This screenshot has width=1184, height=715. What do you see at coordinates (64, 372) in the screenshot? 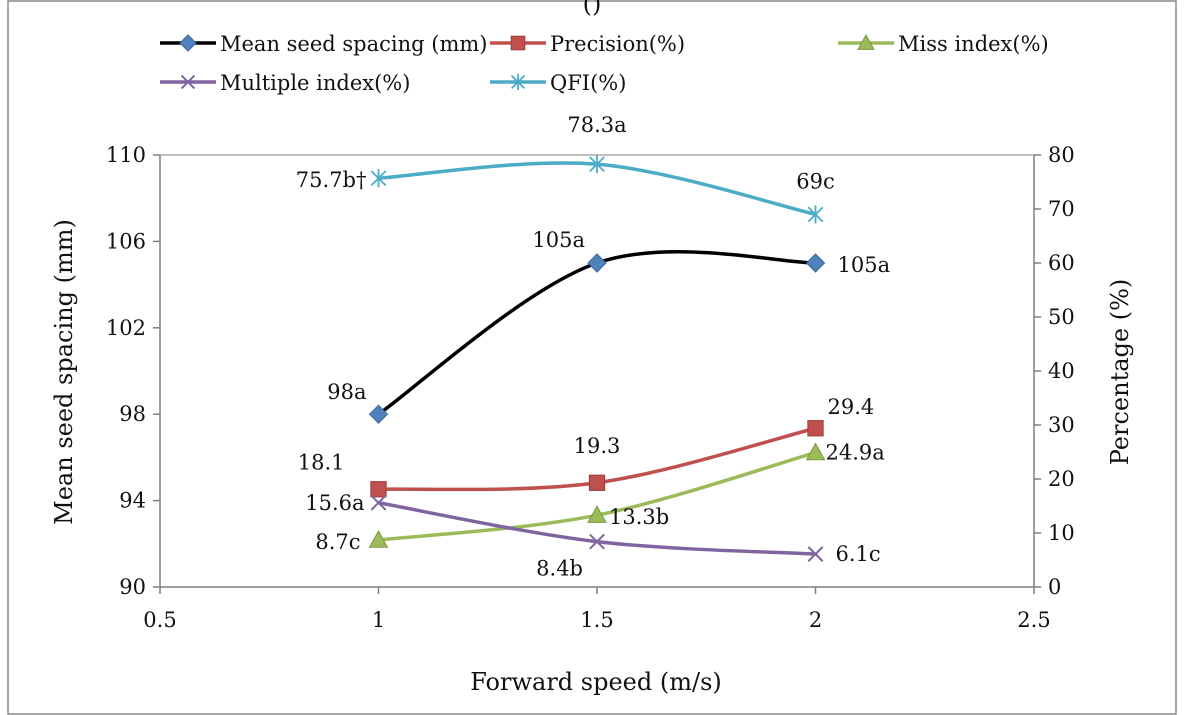
I see `y-axis-left-title: Mean seed spacing (mm)` at bounding box center [64, 372].